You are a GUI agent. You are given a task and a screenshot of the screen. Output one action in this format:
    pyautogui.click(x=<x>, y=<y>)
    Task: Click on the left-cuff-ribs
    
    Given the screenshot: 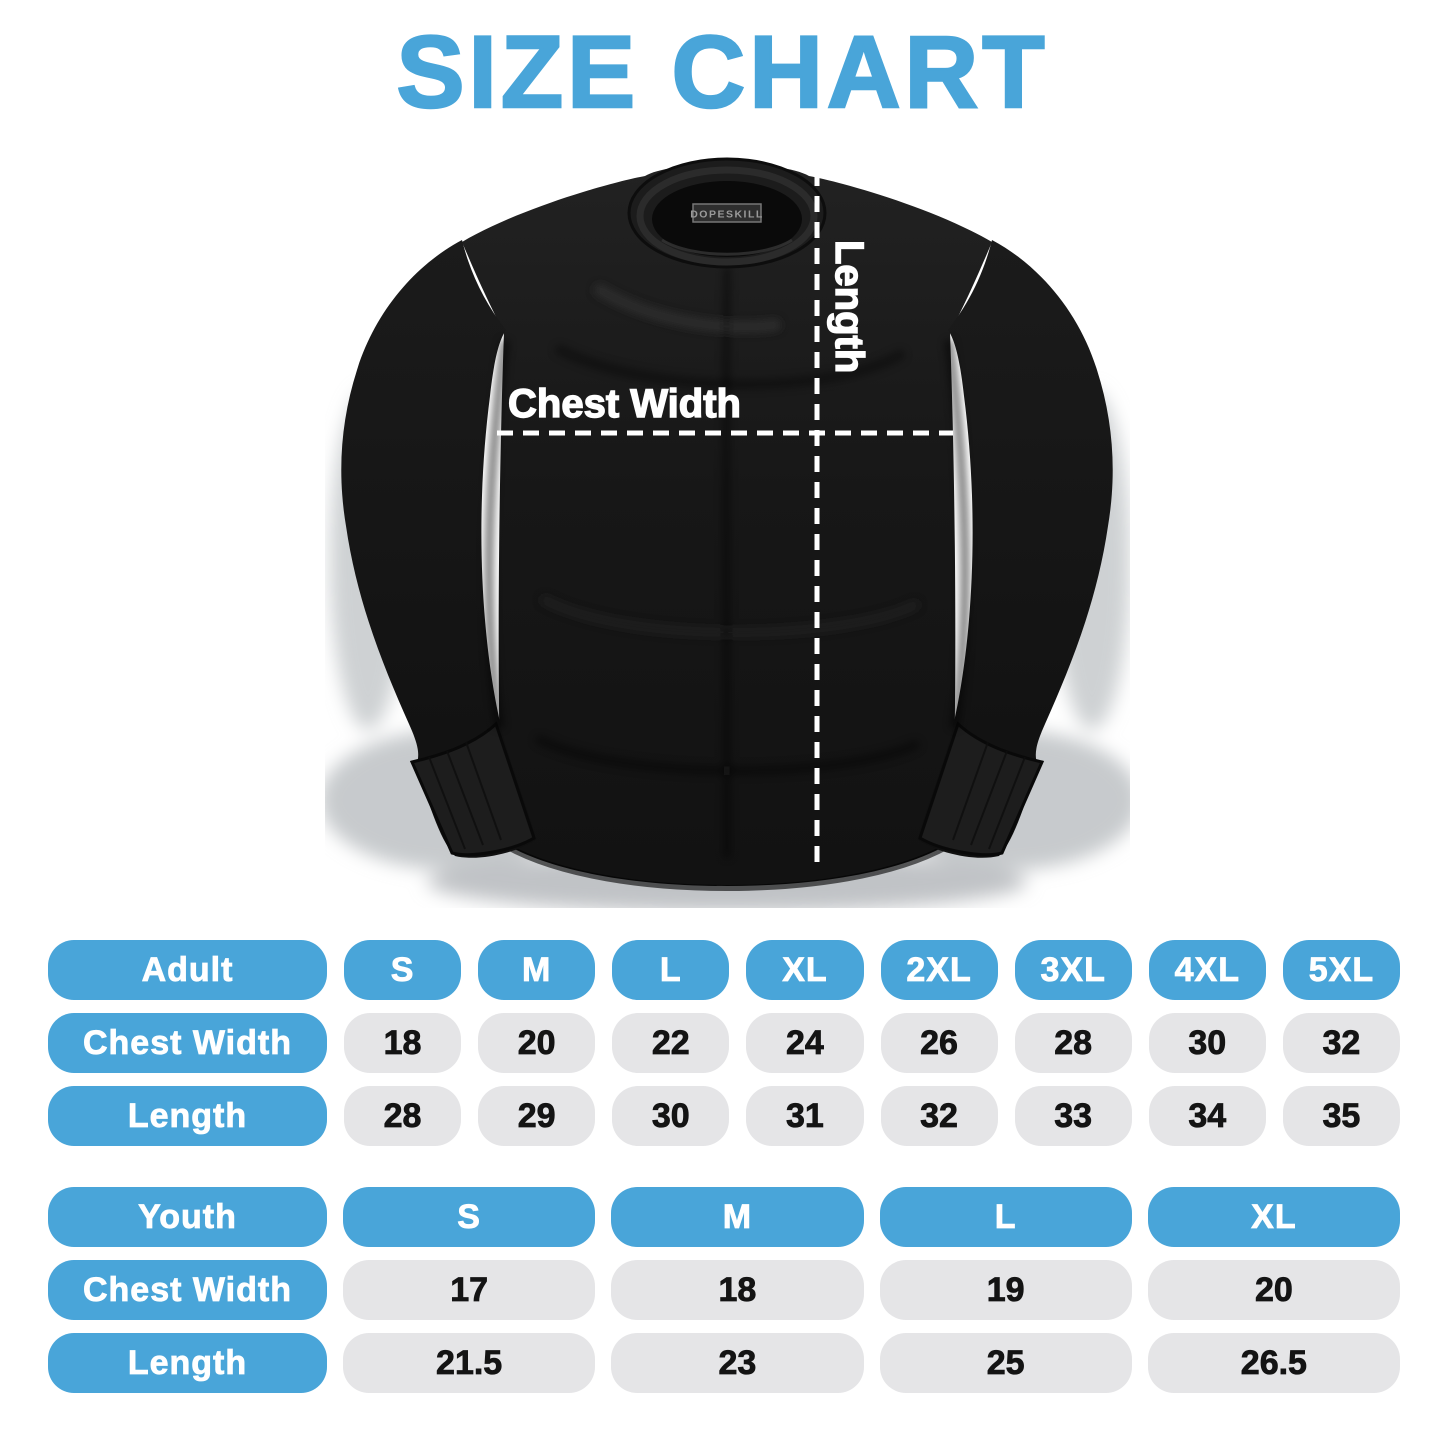 What is the action you would take?
    pyautogui.click(x=465, y=795)
    